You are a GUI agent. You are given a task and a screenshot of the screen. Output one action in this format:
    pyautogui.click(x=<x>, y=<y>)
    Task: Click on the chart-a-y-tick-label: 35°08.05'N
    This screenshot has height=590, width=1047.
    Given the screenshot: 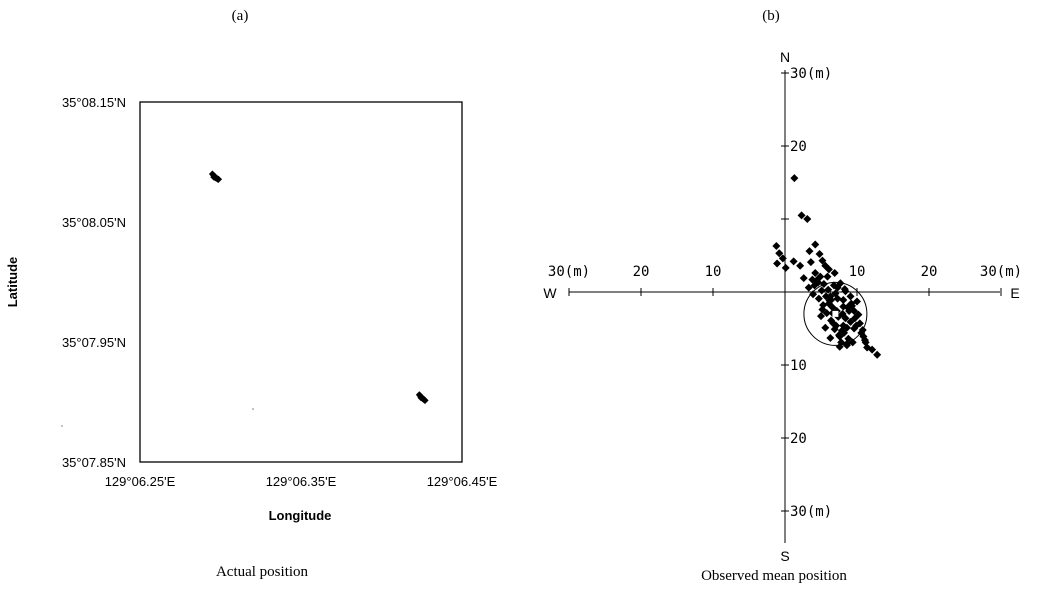 What is the action you would take?
    pyautogui.click(x=94, y=222)
    